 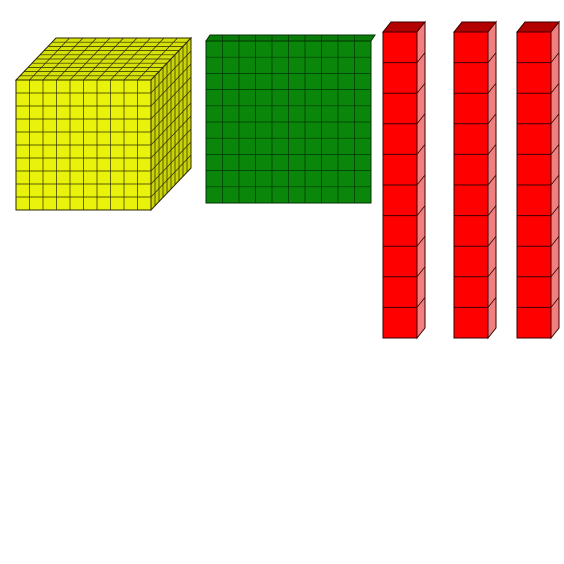 What do you see at coordinates (290, 38) in the screenshot?
I see `flat-top-edge` at bounding box center [290, 38].